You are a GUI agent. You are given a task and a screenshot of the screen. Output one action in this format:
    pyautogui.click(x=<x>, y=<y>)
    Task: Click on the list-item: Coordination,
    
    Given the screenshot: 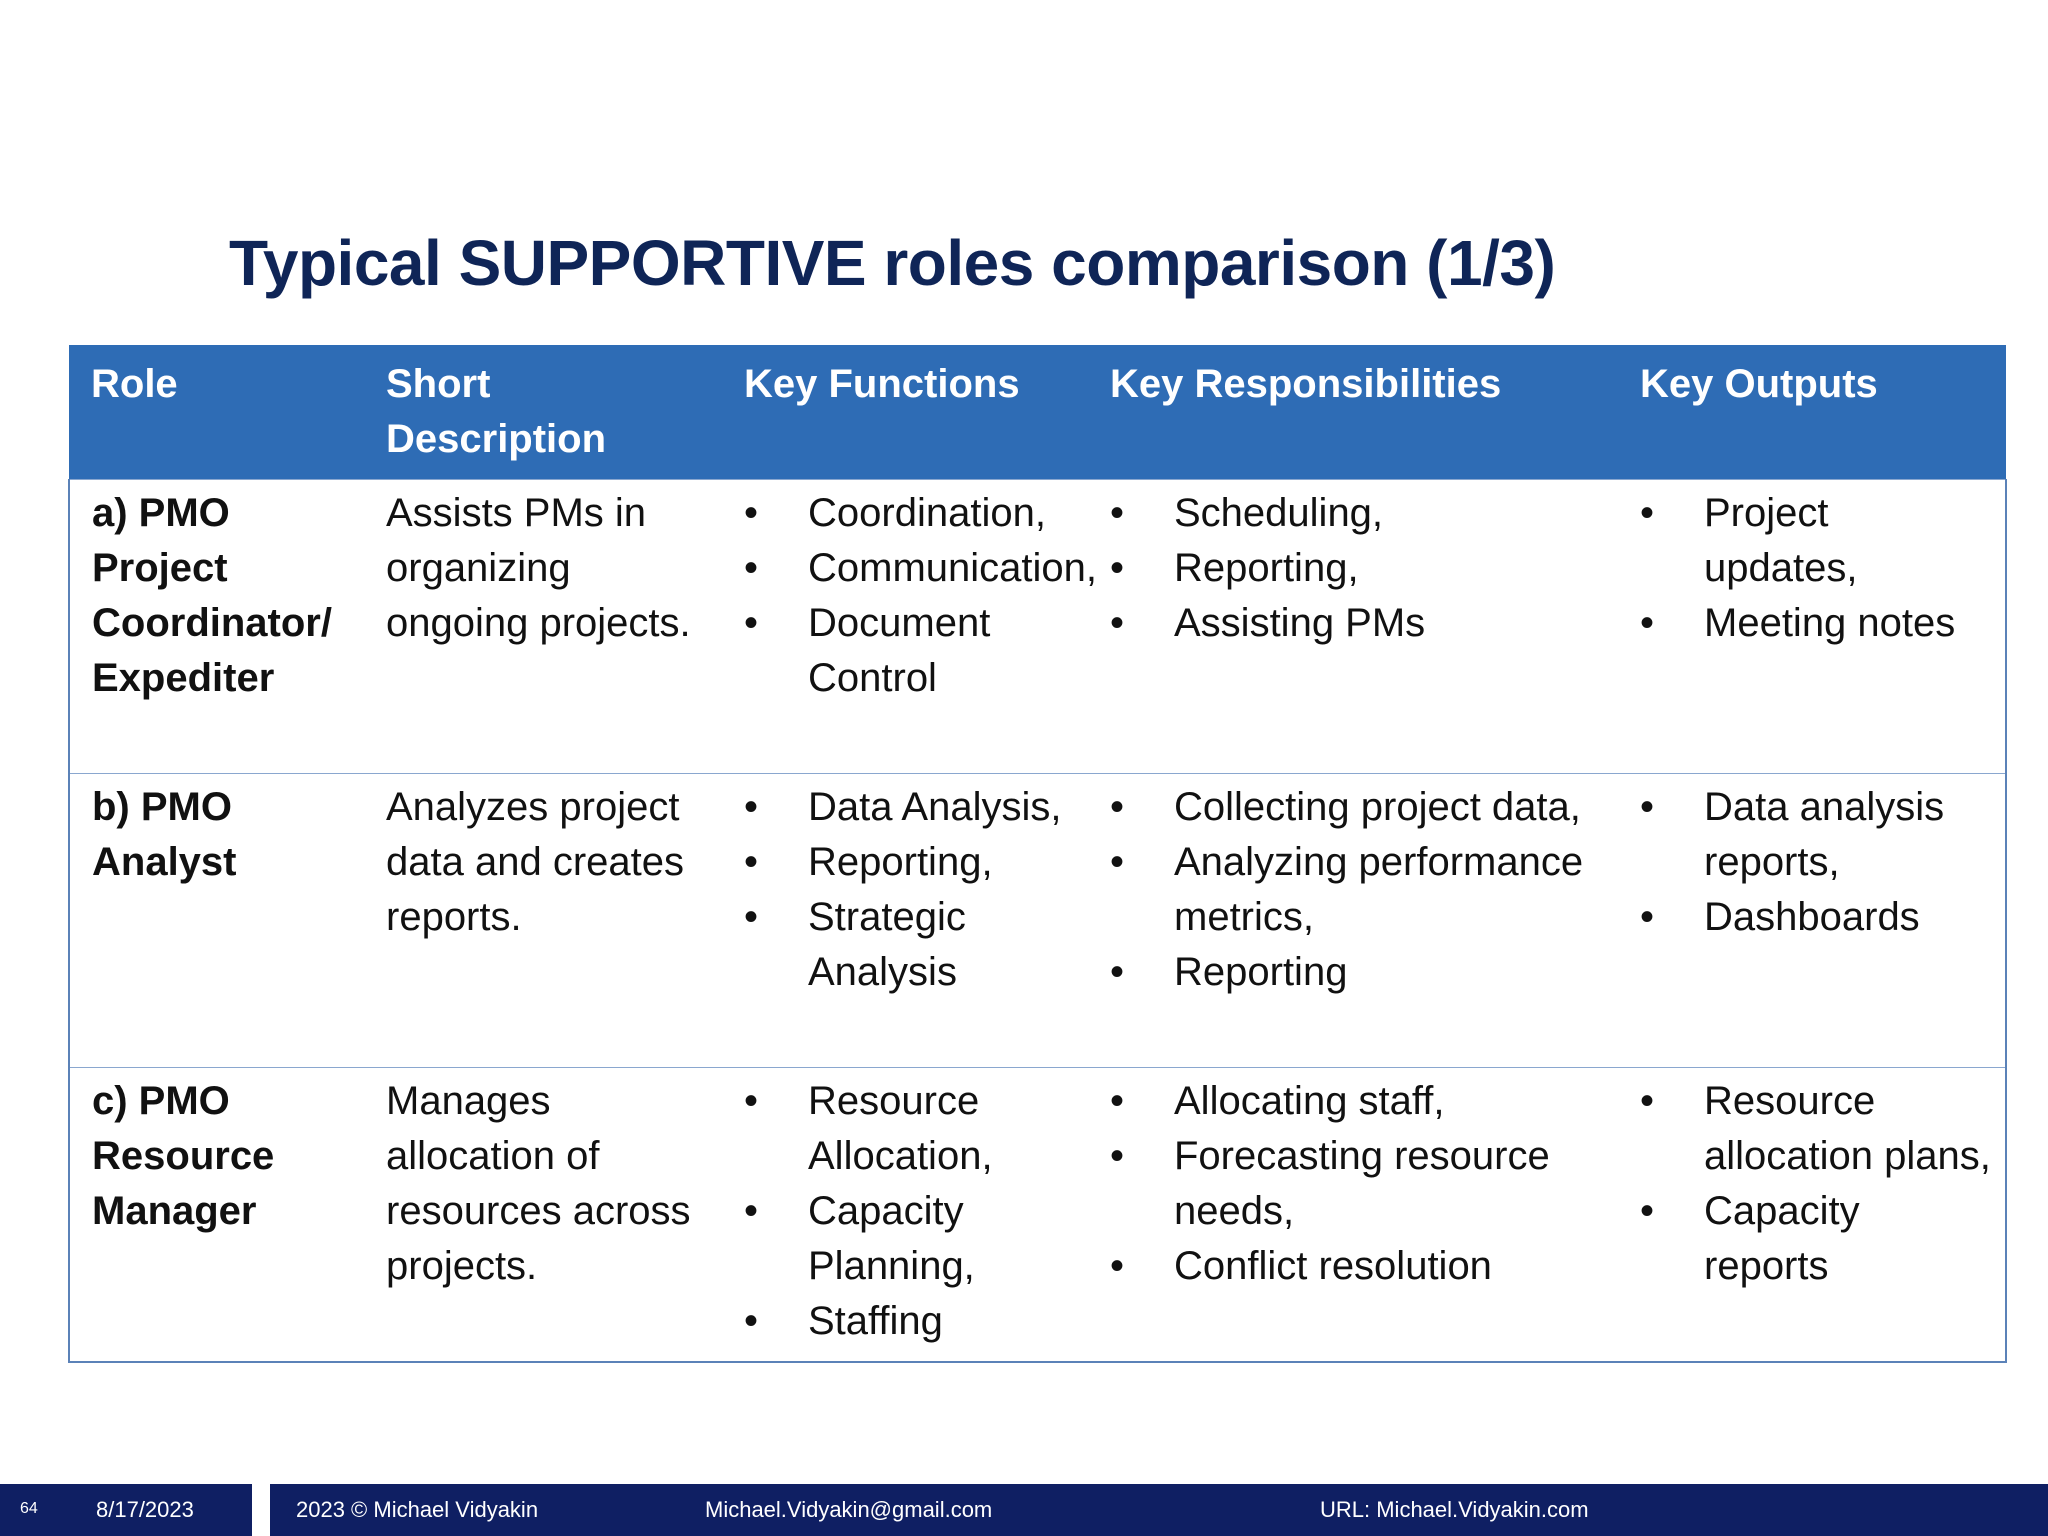 What is the action you would take?
    pyautogui.click(x=910, y=513)
    